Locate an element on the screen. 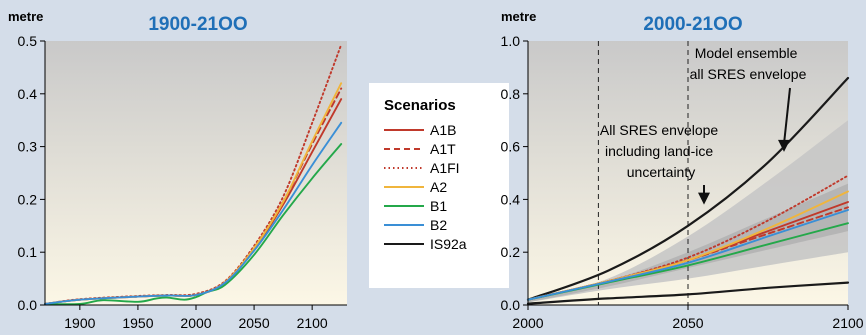 This screenshot has width=866, height=335. right-x-tick-label-2050: 2050 is located at coordinates (687, 323).